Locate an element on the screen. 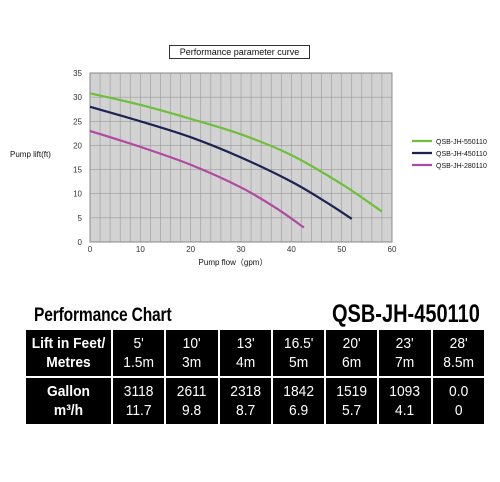  y-tick-label: 25 is located at coordinates (77, 121).